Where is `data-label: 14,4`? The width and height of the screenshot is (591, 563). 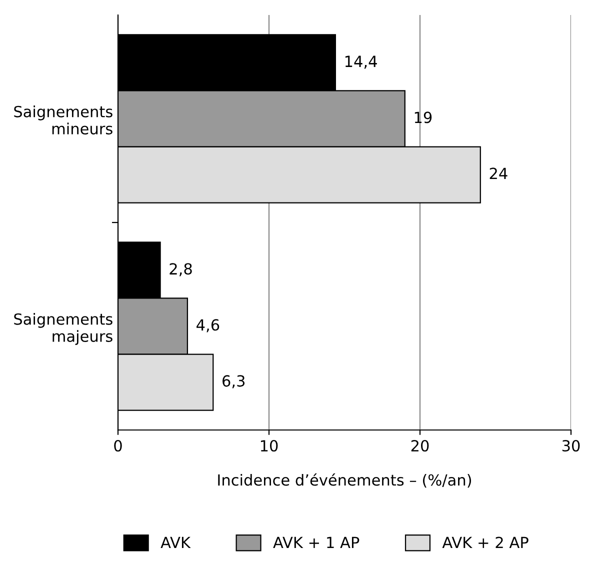 data-label: 14,4 is located at coordinates (361, 62).